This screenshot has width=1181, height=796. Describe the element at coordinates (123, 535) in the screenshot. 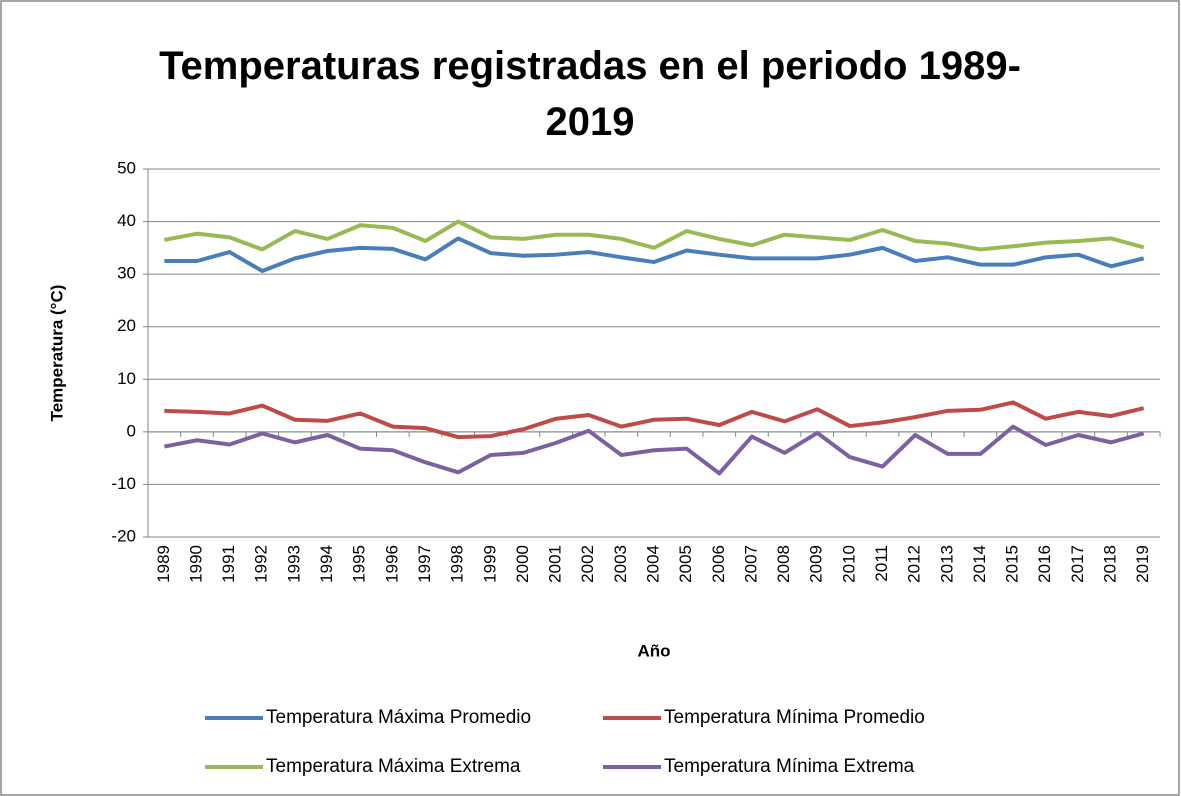

I see `y-tick-label: -20` at that location.